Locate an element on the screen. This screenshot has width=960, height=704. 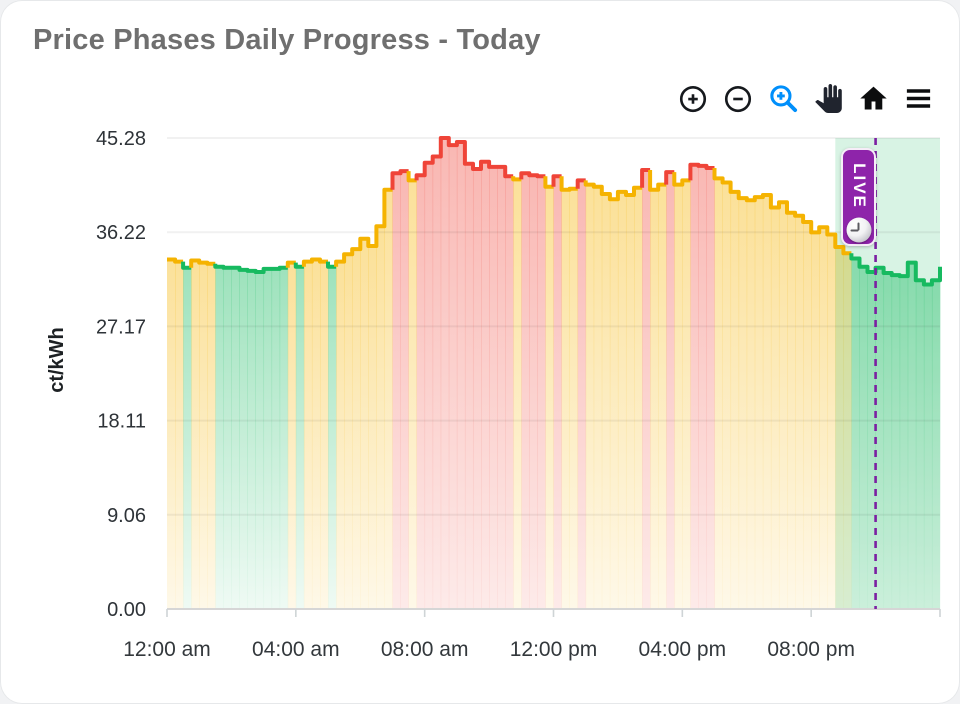
zoom-in-icon is located at coordinates (693, 100).